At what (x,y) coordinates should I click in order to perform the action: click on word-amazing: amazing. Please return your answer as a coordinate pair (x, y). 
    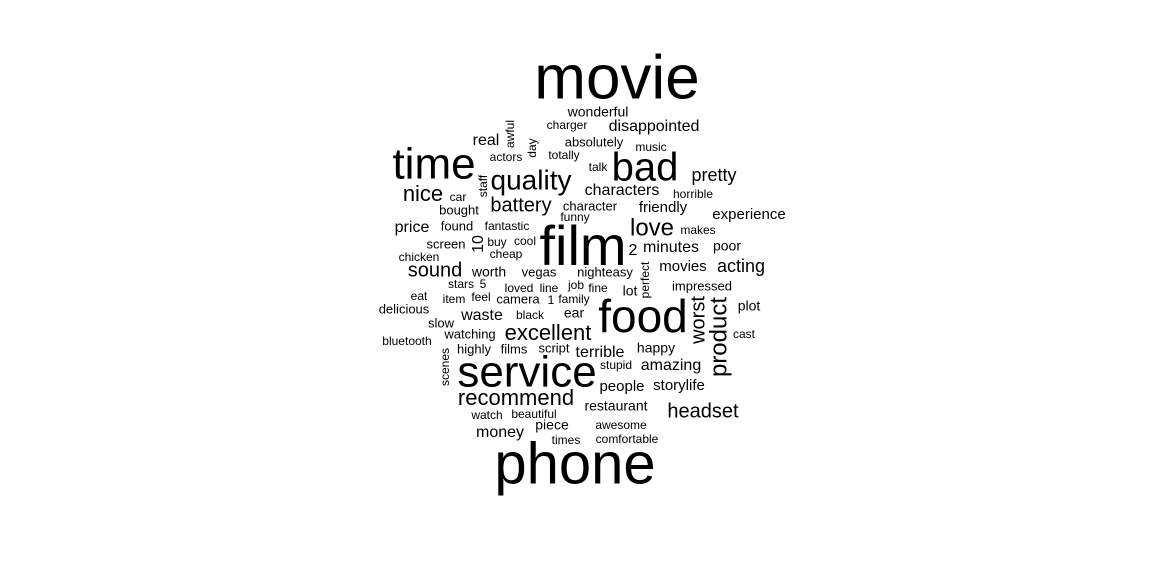
    Looking at the image, I should click on (671, 365).